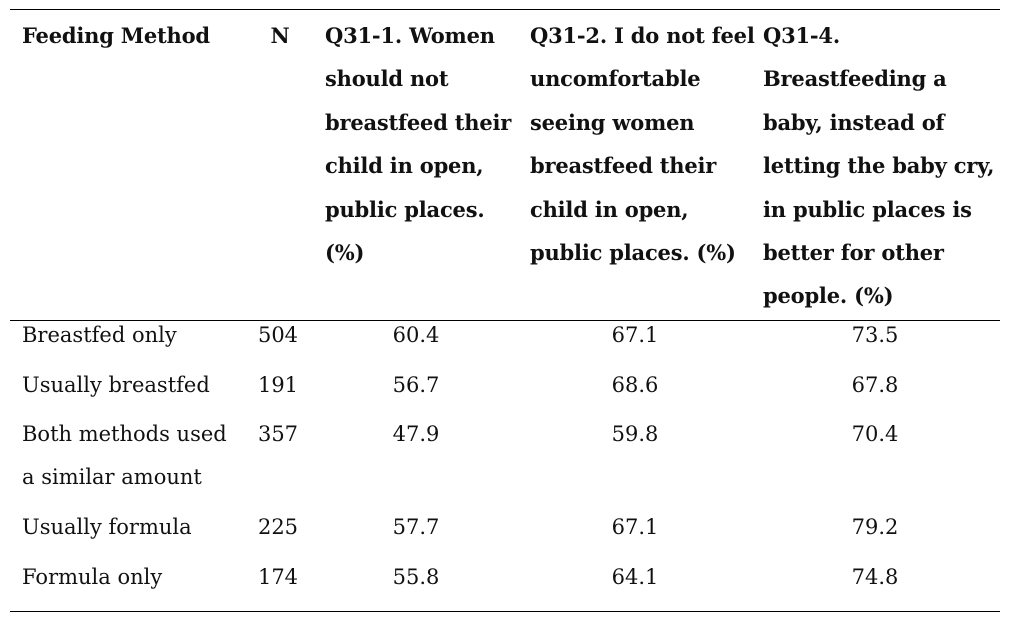 The image size is (1015, 622). Describe the element at coordinates (828, 296) in the screenshot. I see `header-line: people. (%)` at that location.